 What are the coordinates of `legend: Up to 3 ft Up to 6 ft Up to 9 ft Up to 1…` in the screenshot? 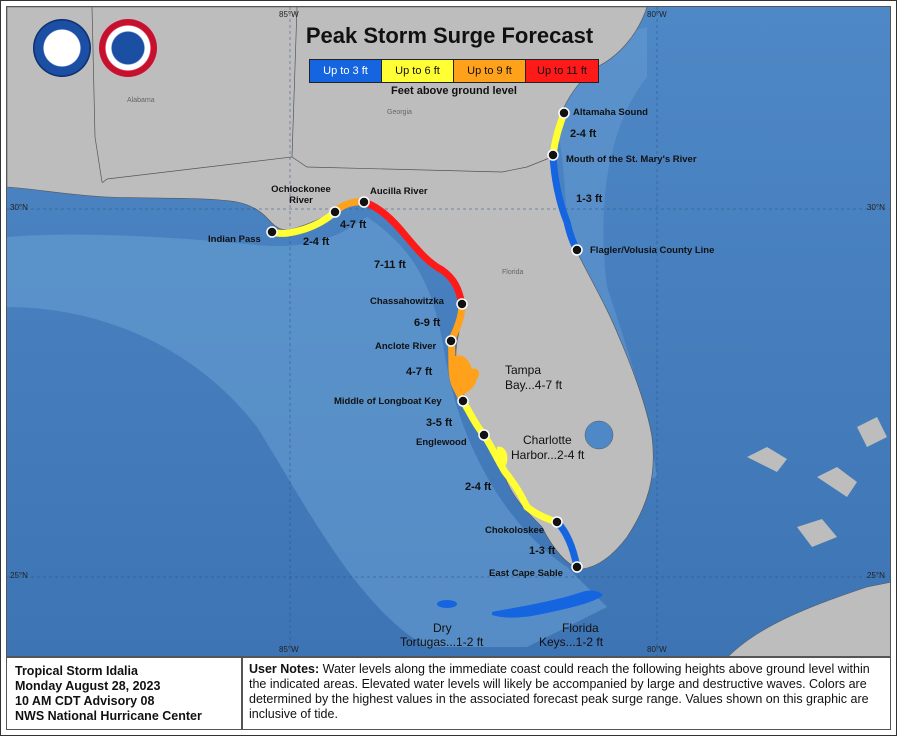 It's located at (454, 71).